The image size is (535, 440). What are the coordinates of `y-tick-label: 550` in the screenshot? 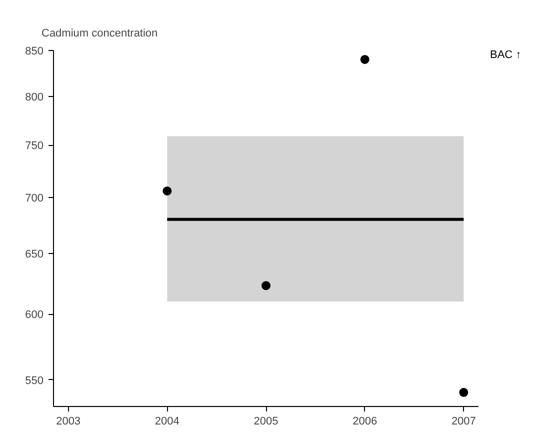 It's located at (34, 380).